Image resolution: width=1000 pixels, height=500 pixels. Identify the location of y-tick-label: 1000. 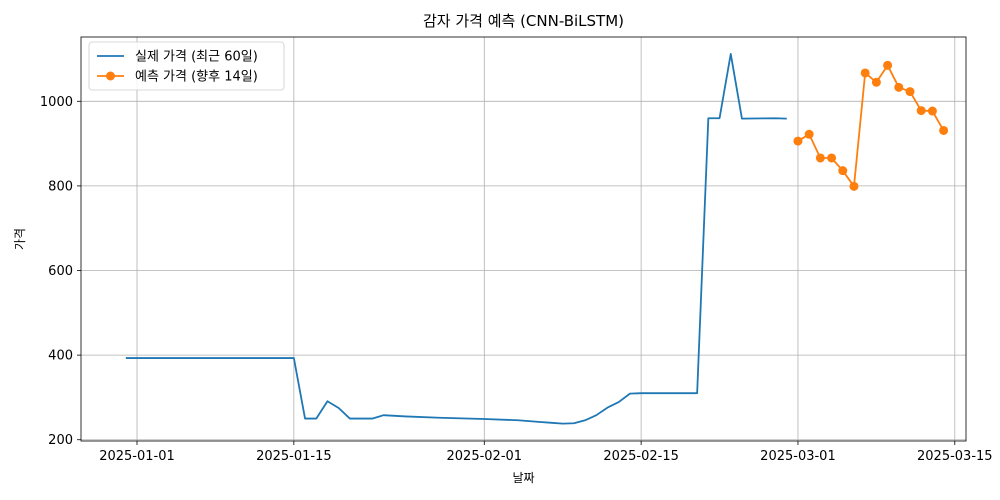
(56, 102).